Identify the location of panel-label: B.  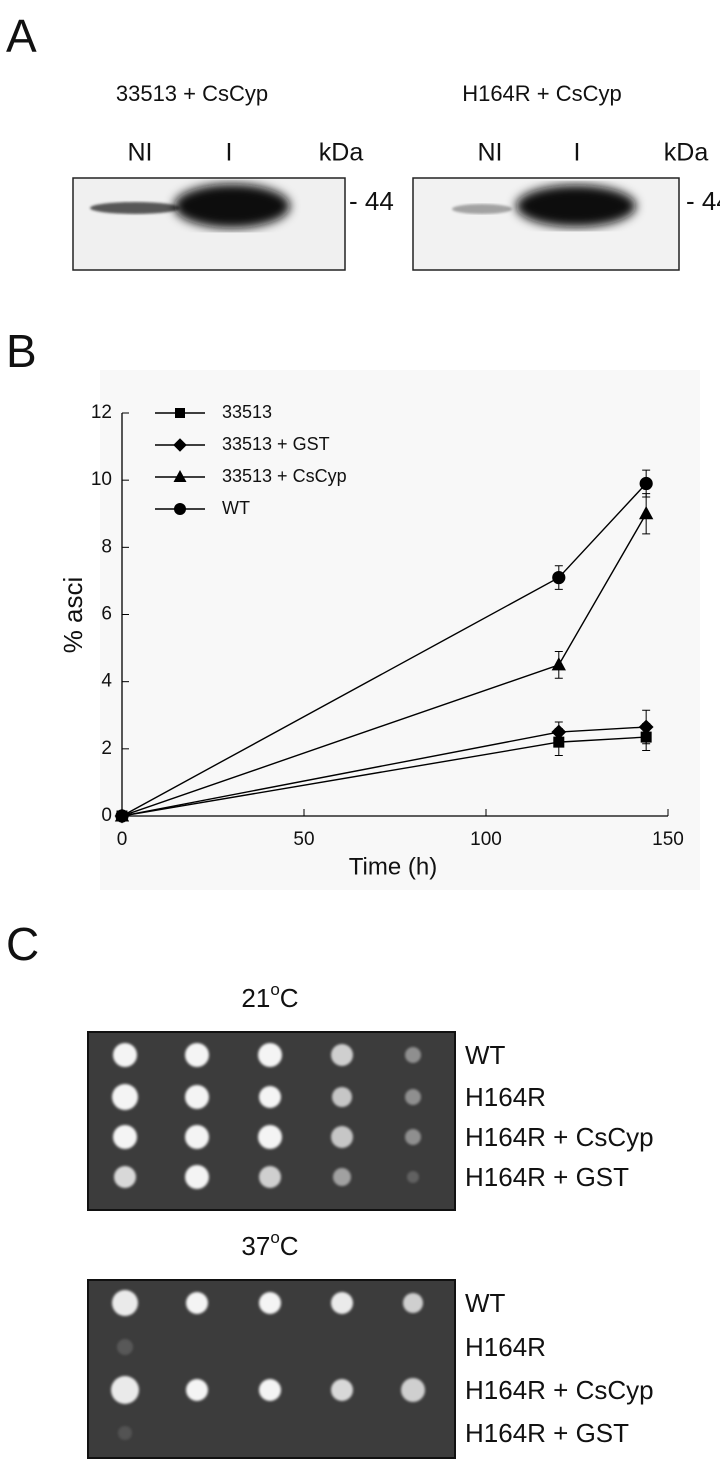
(21, 351).